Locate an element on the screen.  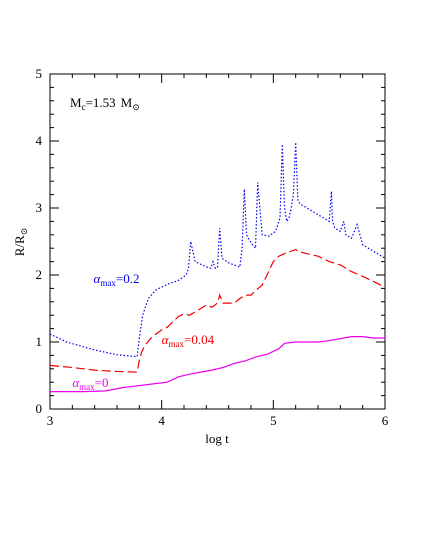
y-tick-label: 1 is located at coordinates (39, 341).